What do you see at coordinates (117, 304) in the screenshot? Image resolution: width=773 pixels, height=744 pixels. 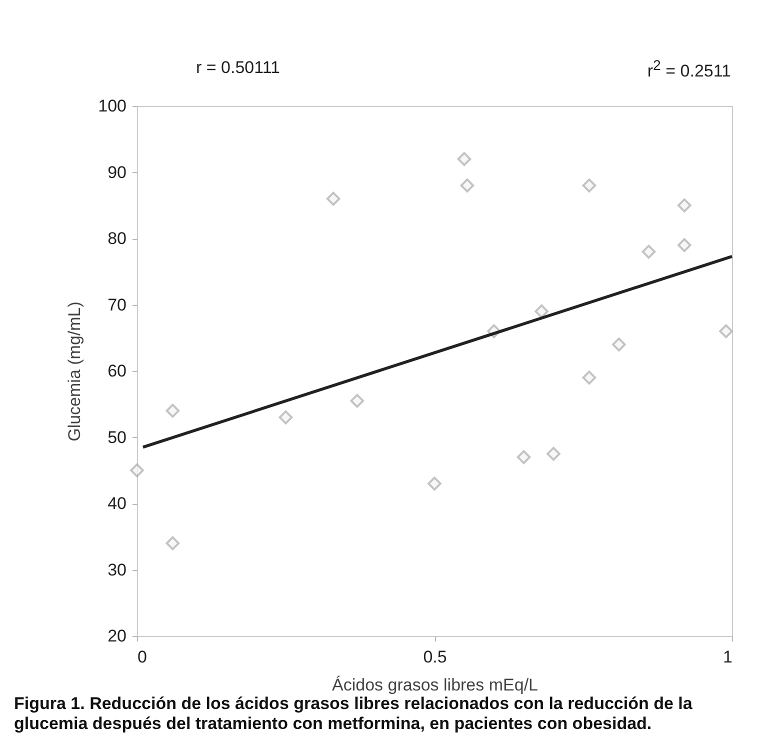 I see `y-tick-label: 70` at bounding box center [117, 304].